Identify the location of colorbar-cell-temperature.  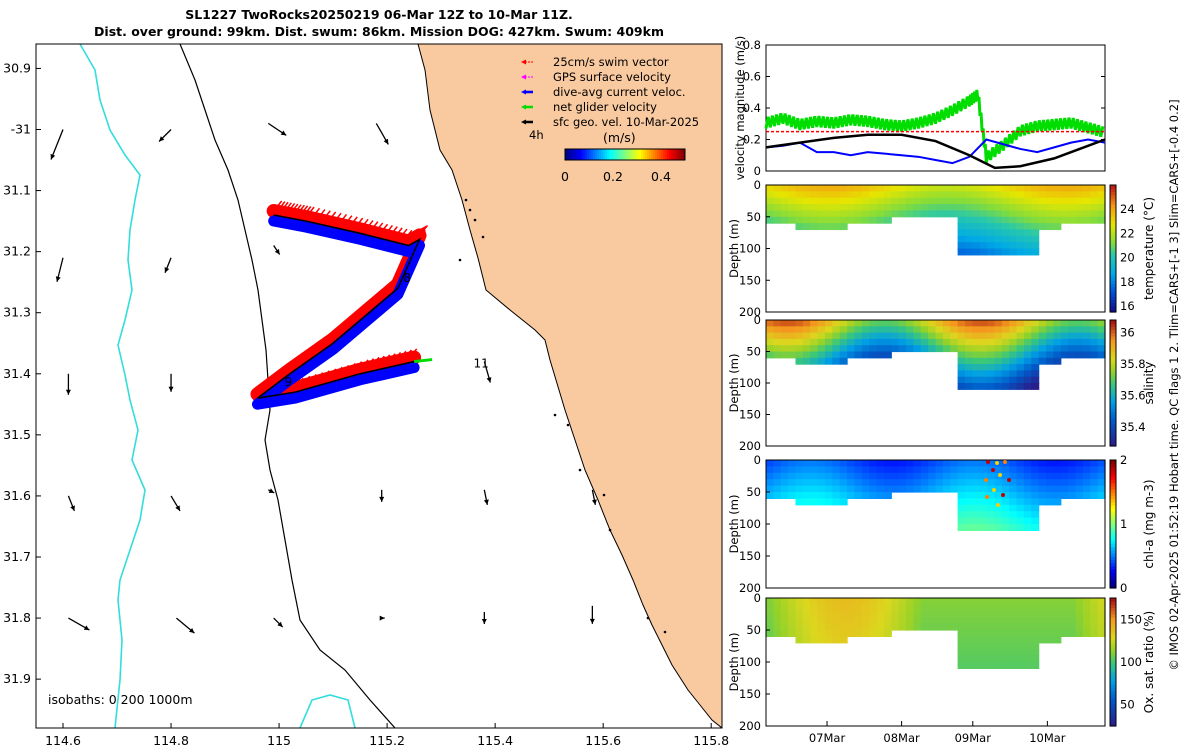
(1113, 196).